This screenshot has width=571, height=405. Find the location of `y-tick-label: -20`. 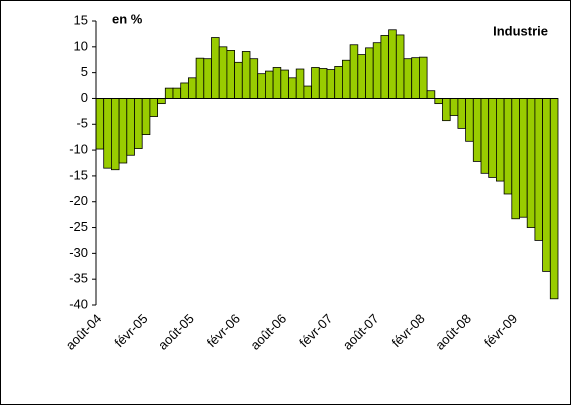

y-tick-label: -20 is located at coordinates (78, 200).